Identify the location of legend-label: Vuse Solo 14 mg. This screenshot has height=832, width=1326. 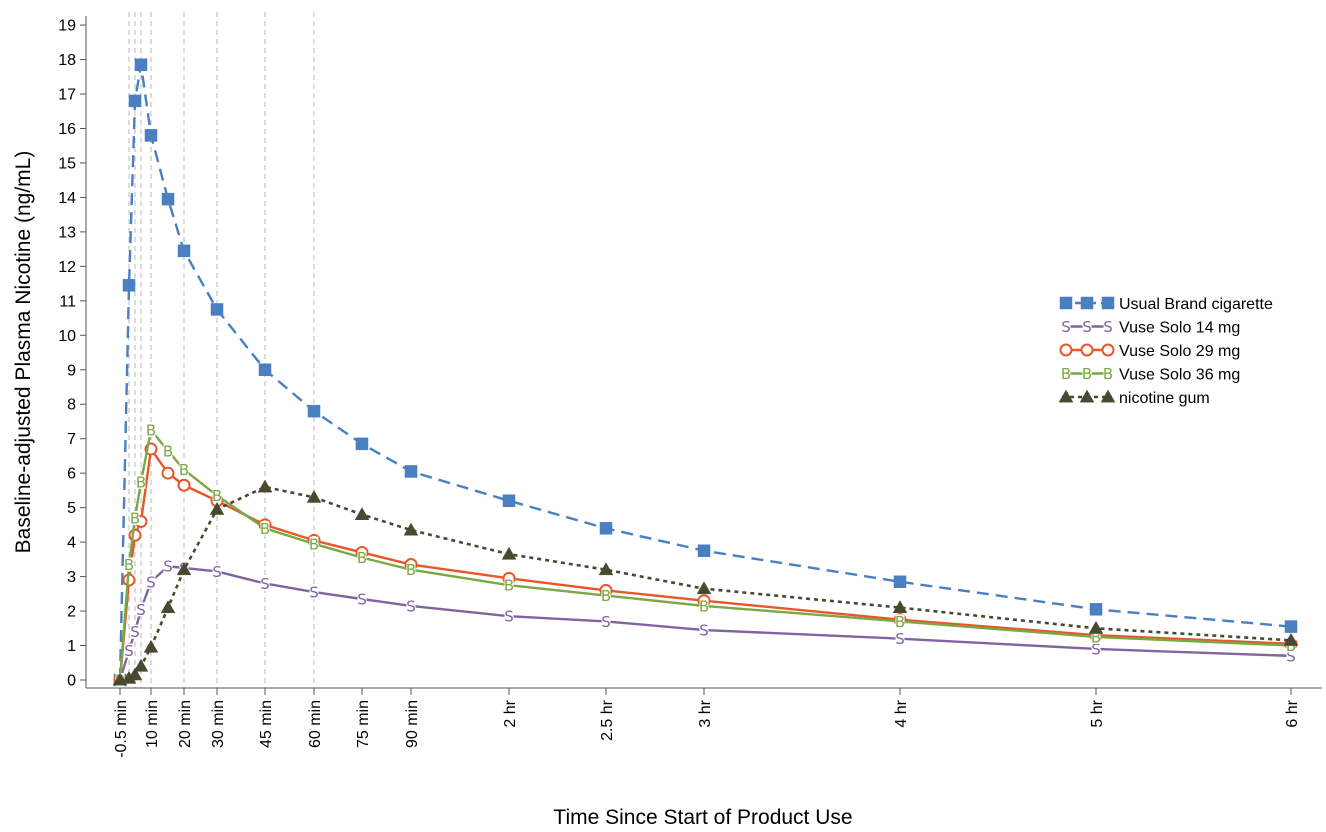
(1179, 328).